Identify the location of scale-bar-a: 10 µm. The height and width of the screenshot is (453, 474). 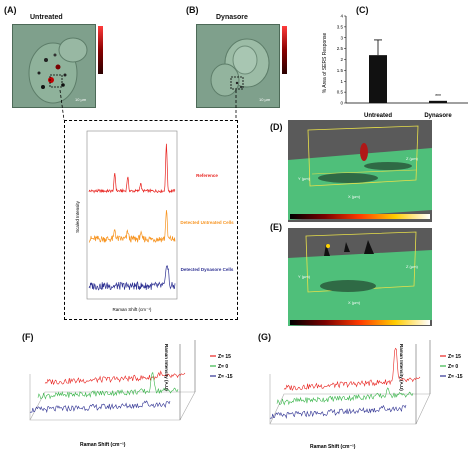
(81, 99).